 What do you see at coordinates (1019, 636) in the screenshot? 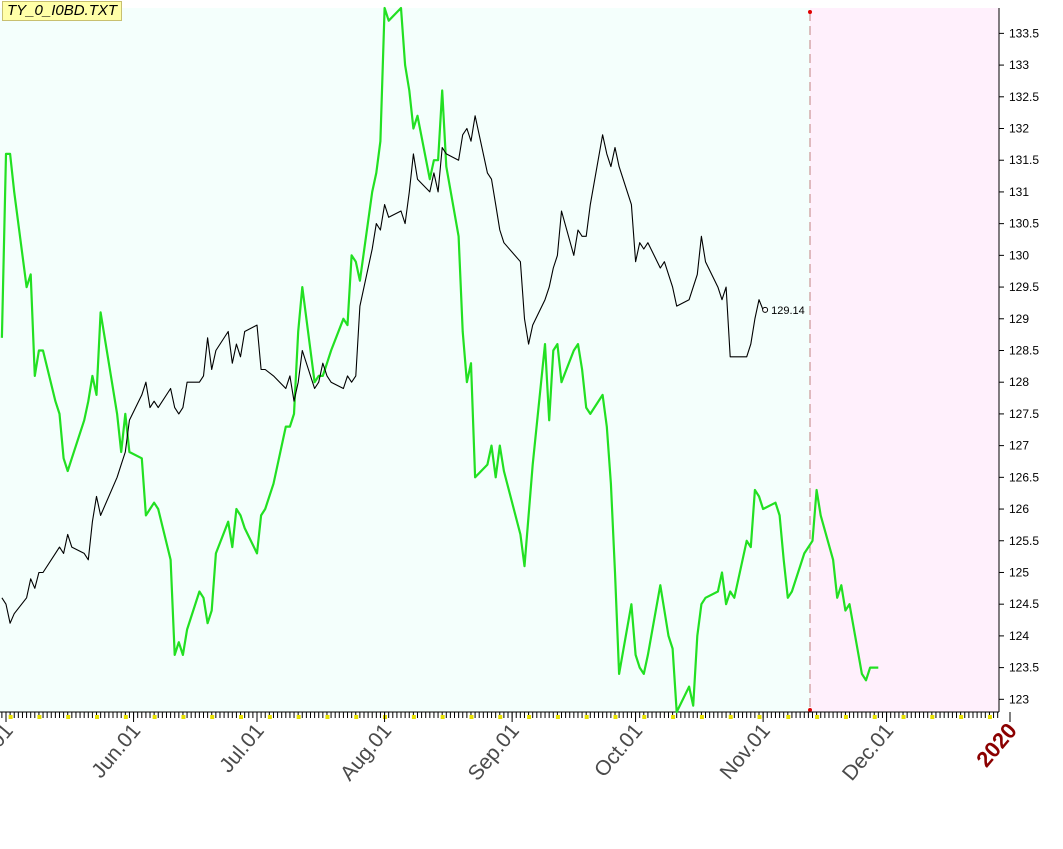
I see `y-tick-label: 124` at bounding box center [1019, 636].